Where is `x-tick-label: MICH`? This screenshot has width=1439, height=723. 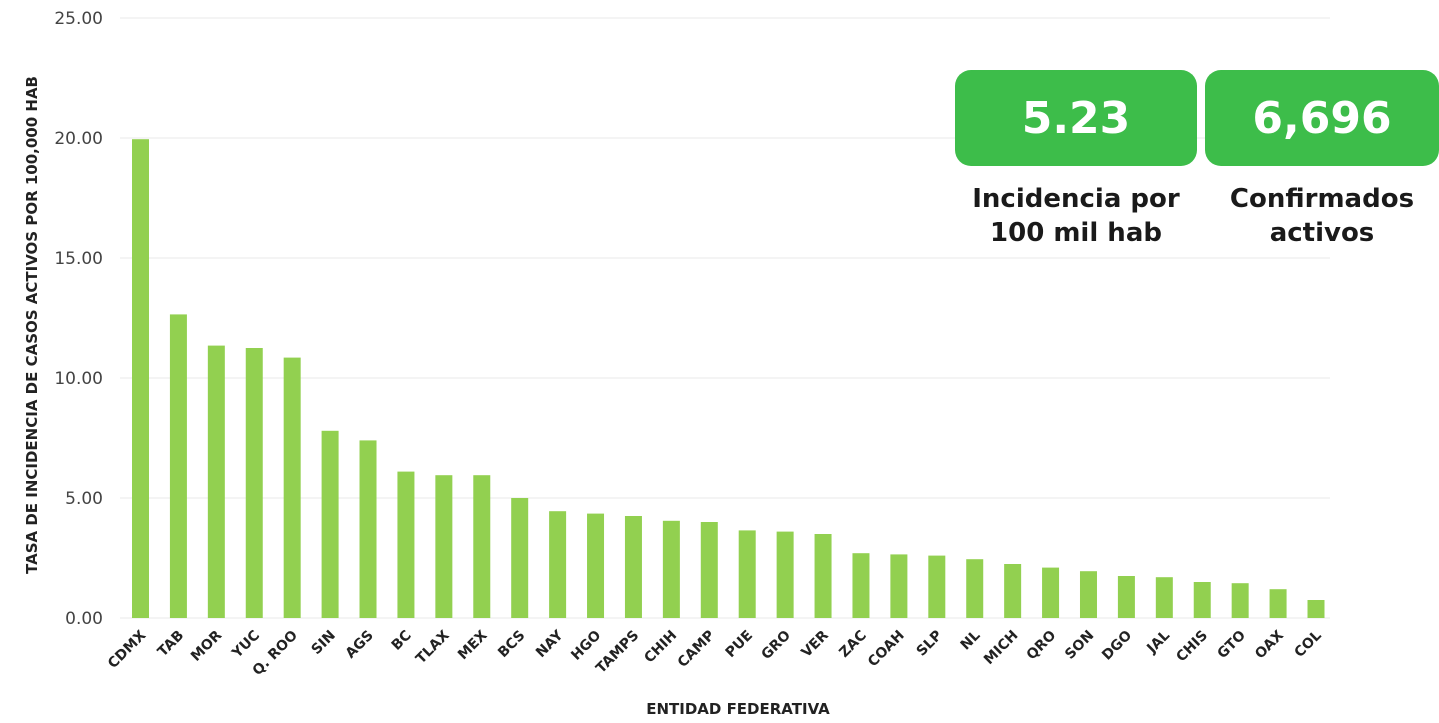
x-tick-label: MICH is located at coordinates (1001, 648).